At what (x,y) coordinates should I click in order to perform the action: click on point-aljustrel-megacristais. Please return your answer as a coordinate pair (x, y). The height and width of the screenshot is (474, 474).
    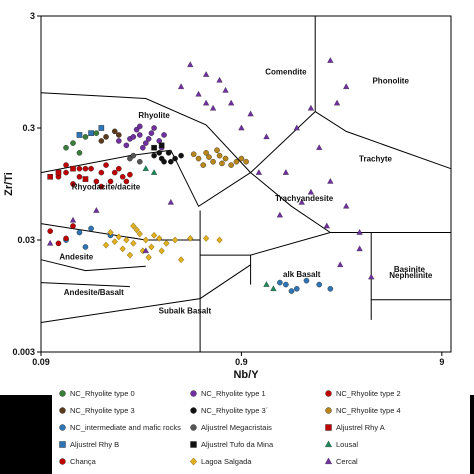
    Looking at the image, I should click on (139, 161).